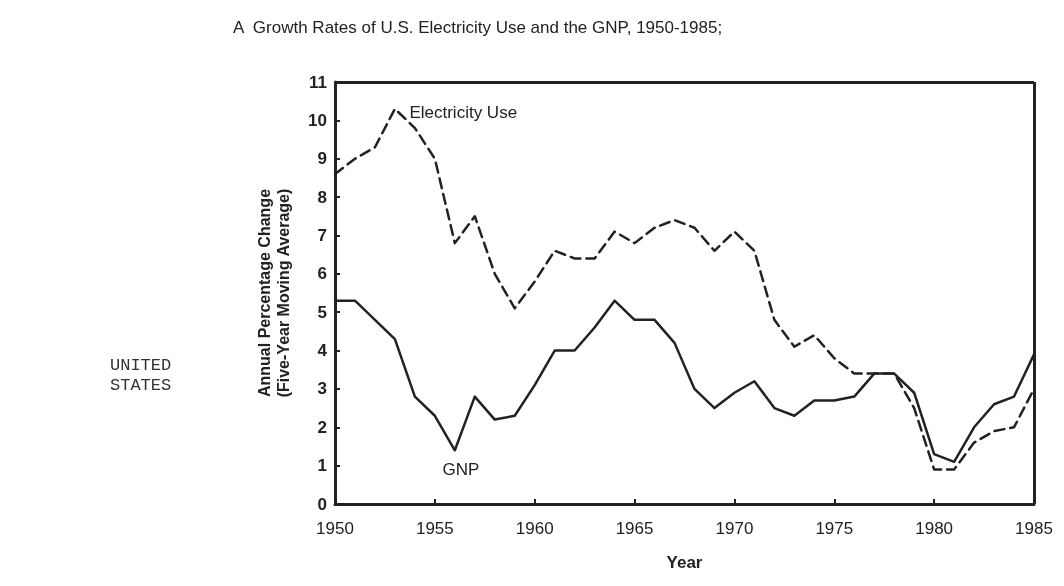  Describe the element at coordinates (322, 351) in the screenshot. I see `y-tick-label: 4` at that location.